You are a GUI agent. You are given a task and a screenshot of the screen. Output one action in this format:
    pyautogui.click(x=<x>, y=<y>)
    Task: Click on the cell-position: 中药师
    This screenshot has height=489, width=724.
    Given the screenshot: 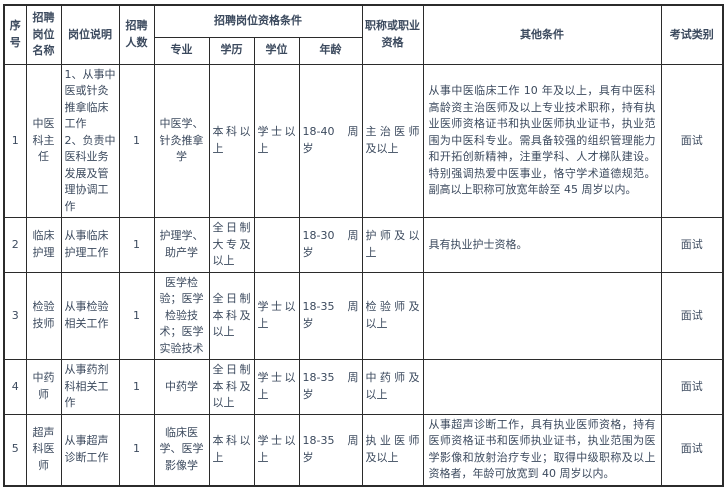 What is the action you would take?
    pyautogui.click(x=43, y=387)
    